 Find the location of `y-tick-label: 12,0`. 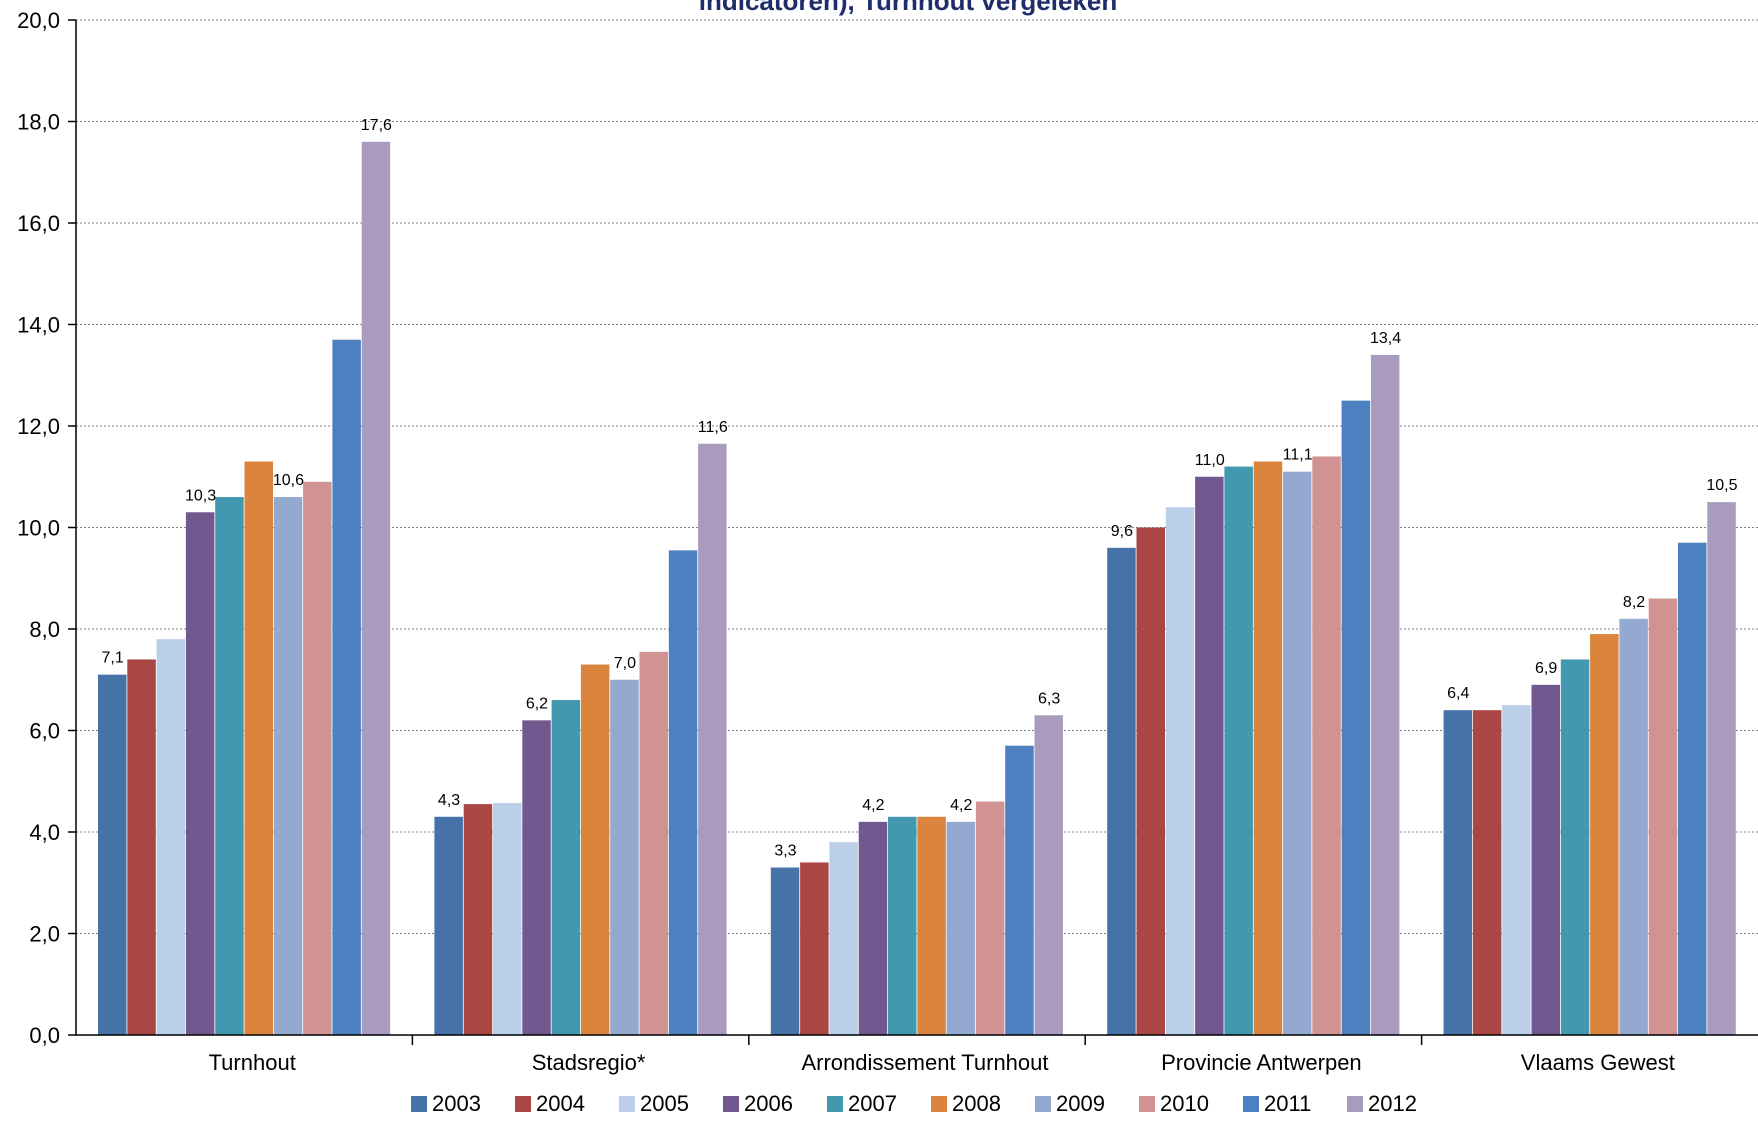

y-tick-label: 12,0 is located at coordinates (38, 426).